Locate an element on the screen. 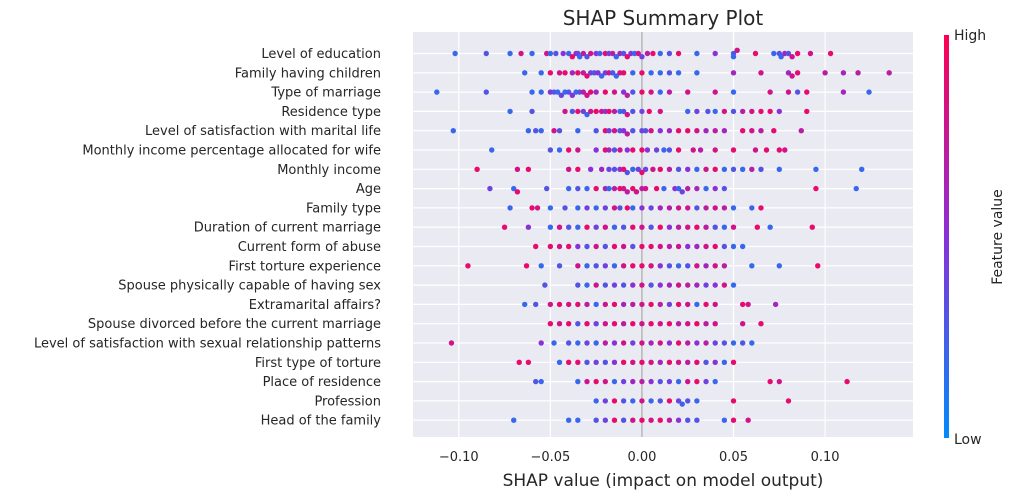 Image resolution: width=1017 pixels, height=499 pixels. feature-label: Age is located at coordinates (368, 189).